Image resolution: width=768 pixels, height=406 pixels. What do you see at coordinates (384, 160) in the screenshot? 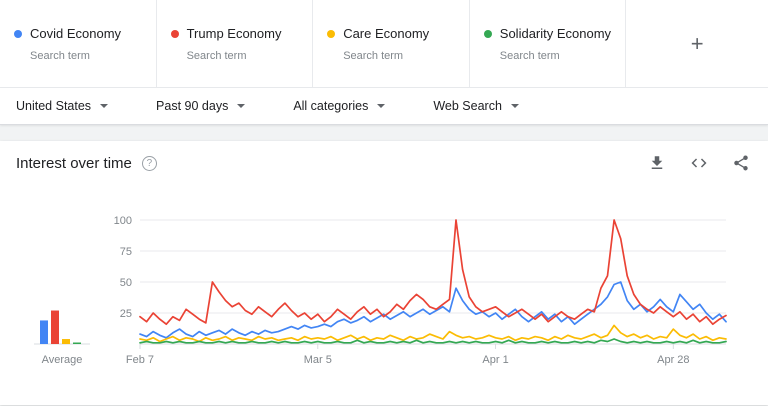
I see `card-header: Interest over time ?` at bounding box center [384, 160].